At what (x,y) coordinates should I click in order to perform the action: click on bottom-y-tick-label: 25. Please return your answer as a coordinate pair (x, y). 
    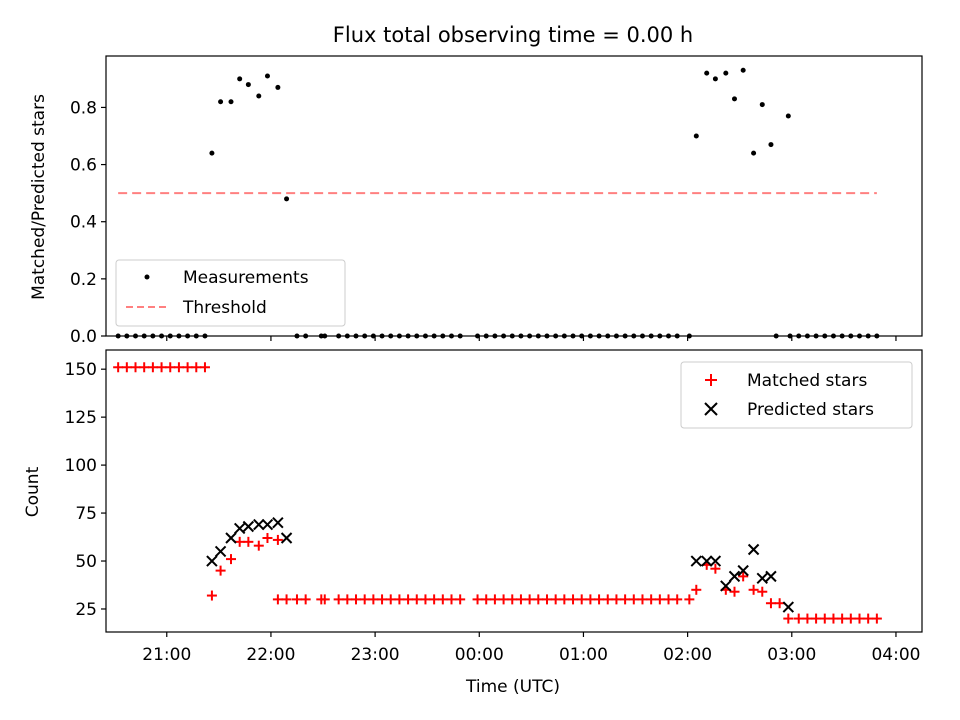
    Looking at the image, I should click on (86, 610).